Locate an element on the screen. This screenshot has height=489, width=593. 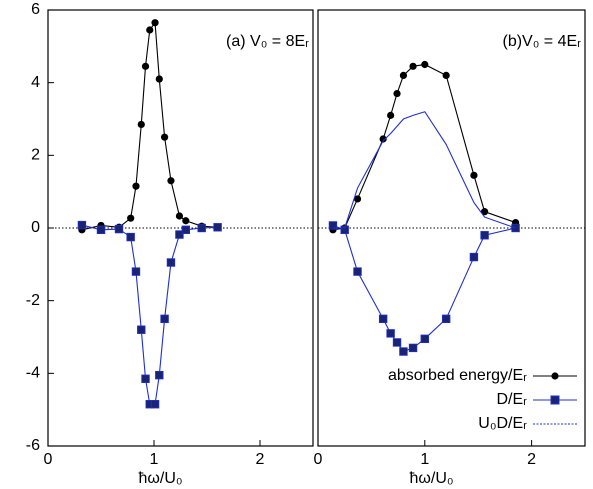
legend-label: absorbed energy/Eᵣ is located at coordinates (457, 375).